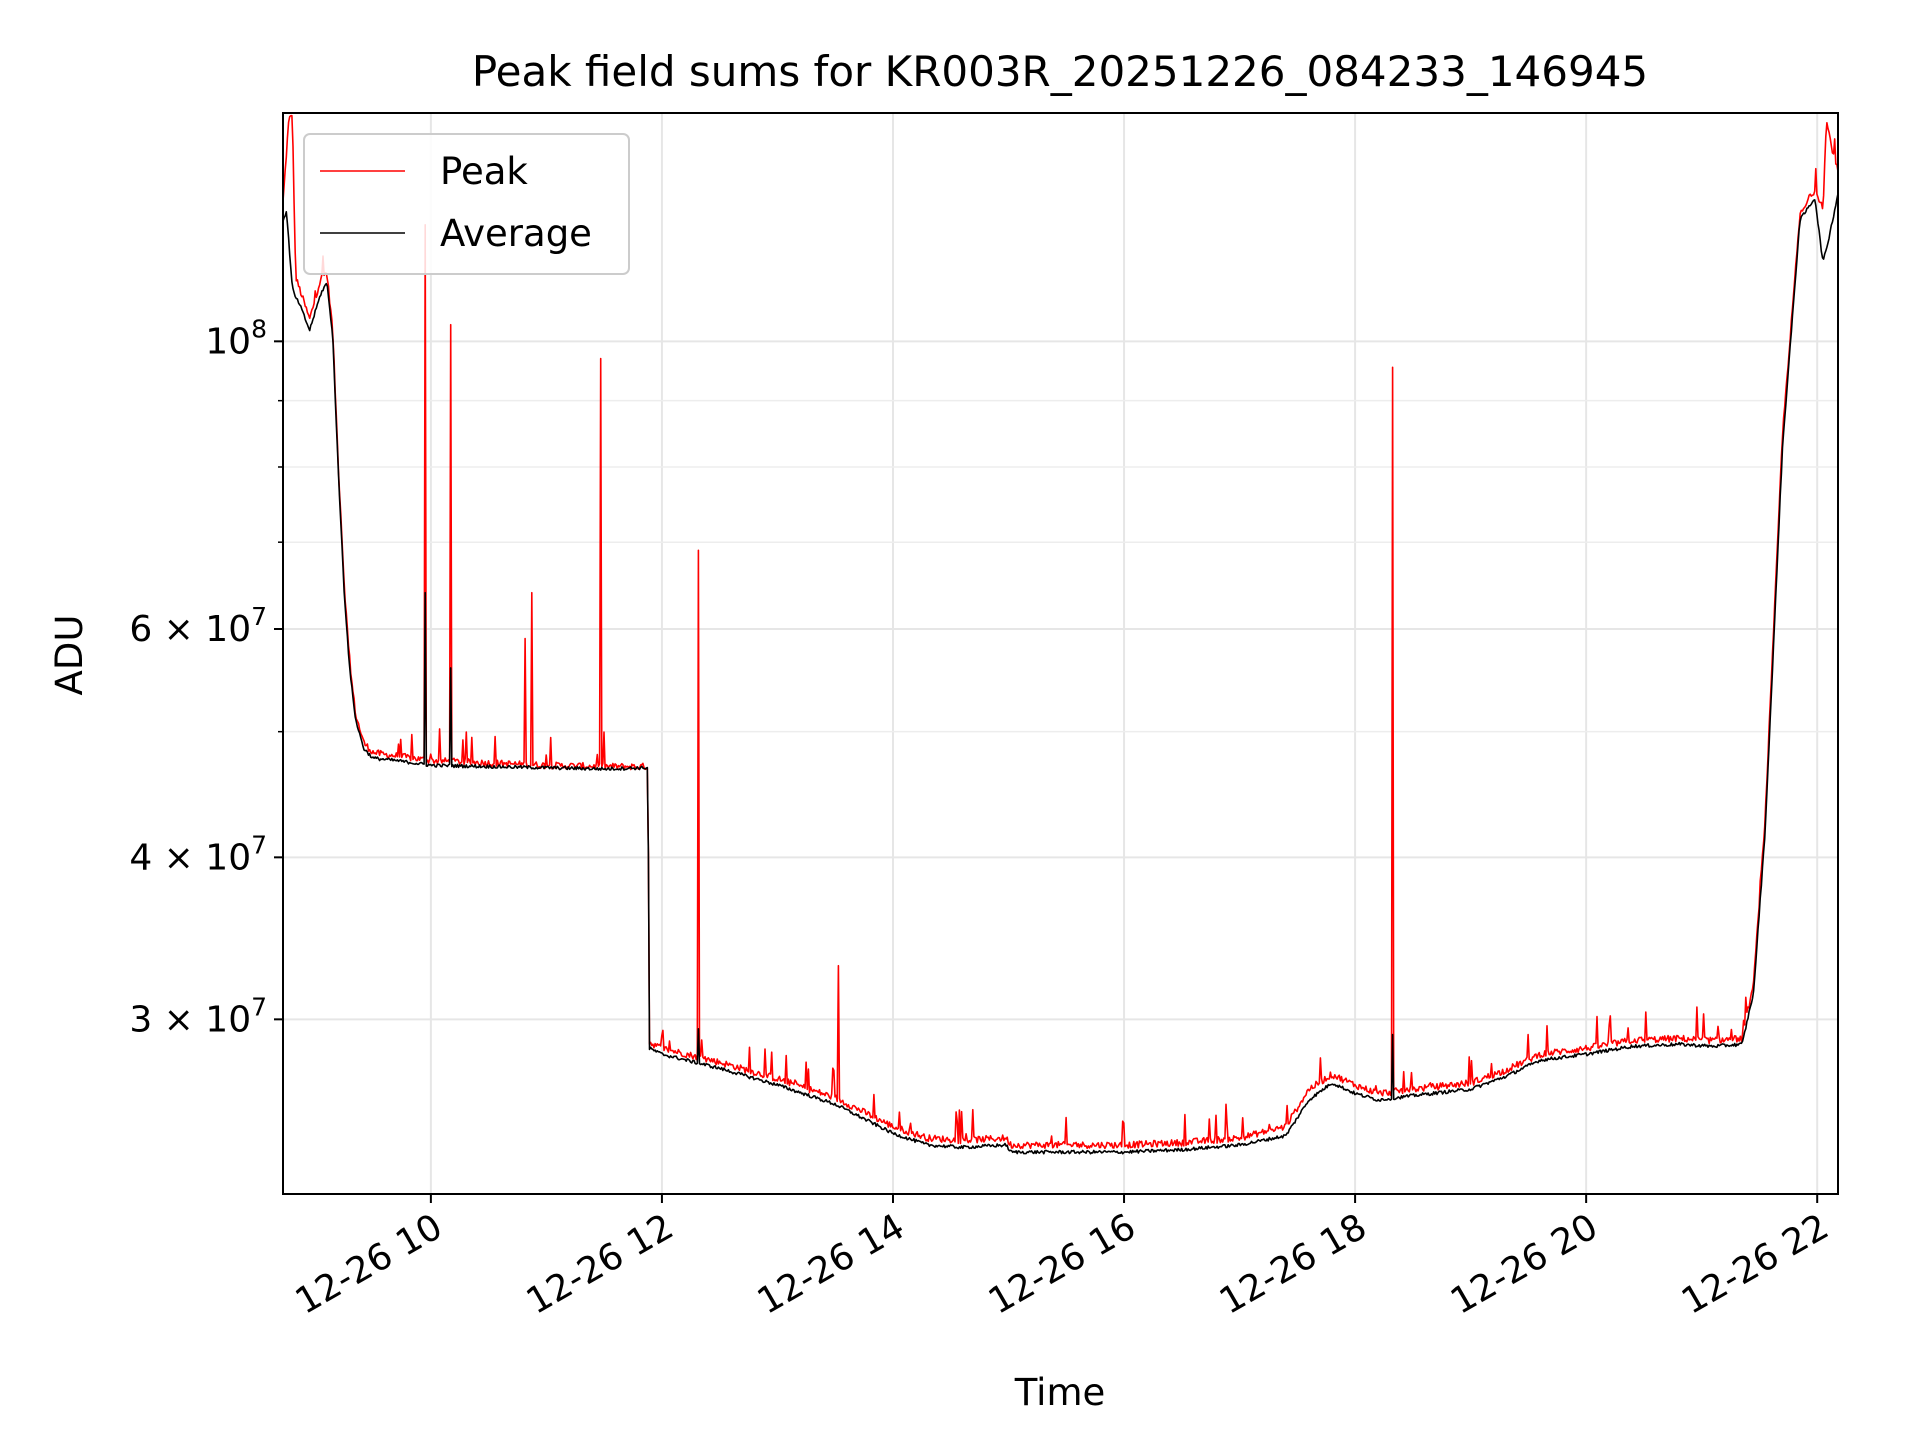  What do you see at coordinates (516, 233) in the screenshot?
I see `legend-average-label: Average` at bounding box center [516, 233].